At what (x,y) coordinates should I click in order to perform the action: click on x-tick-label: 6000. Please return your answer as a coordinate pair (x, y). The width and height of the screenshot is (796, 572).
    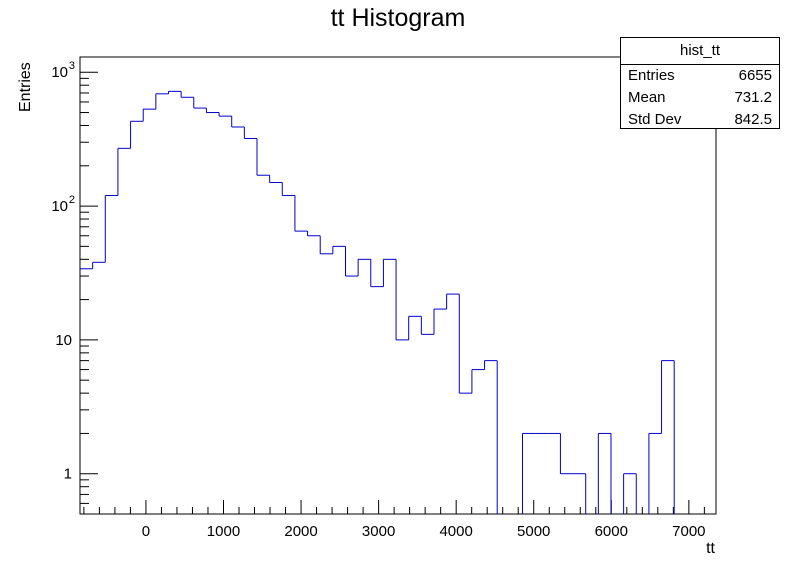
    Looking at the image, I should click on (611, 531).